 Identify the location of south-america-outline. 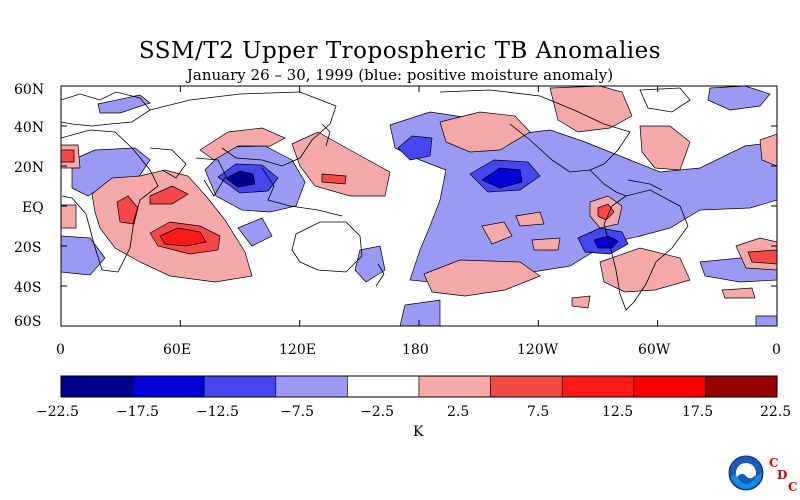
(646, 250).